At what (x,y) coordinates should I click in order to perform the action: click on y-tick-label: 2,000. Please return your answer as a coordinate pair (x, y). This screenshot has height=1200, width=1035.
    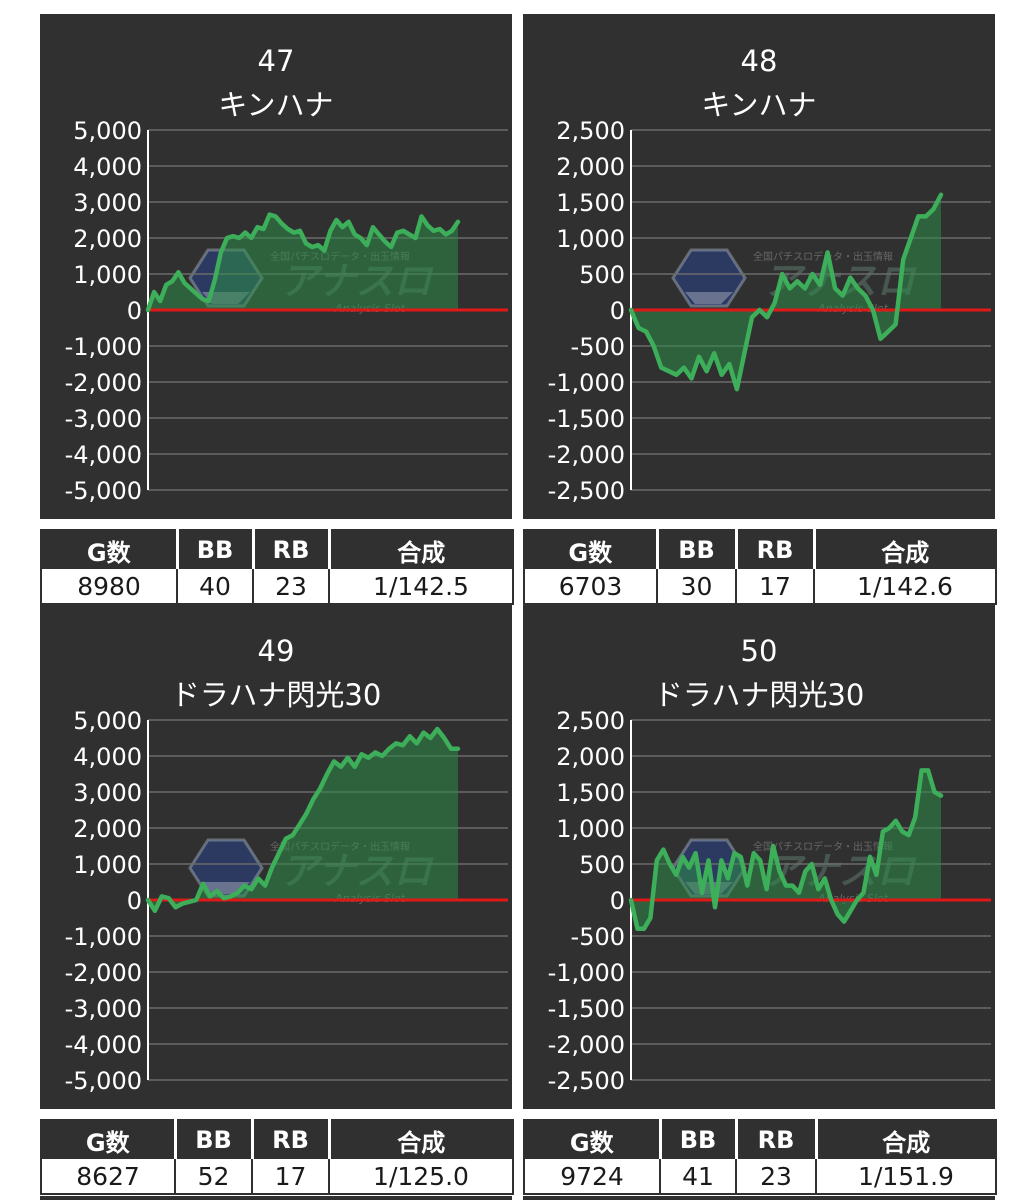
    Looking at the image, I should click on (107, 829).